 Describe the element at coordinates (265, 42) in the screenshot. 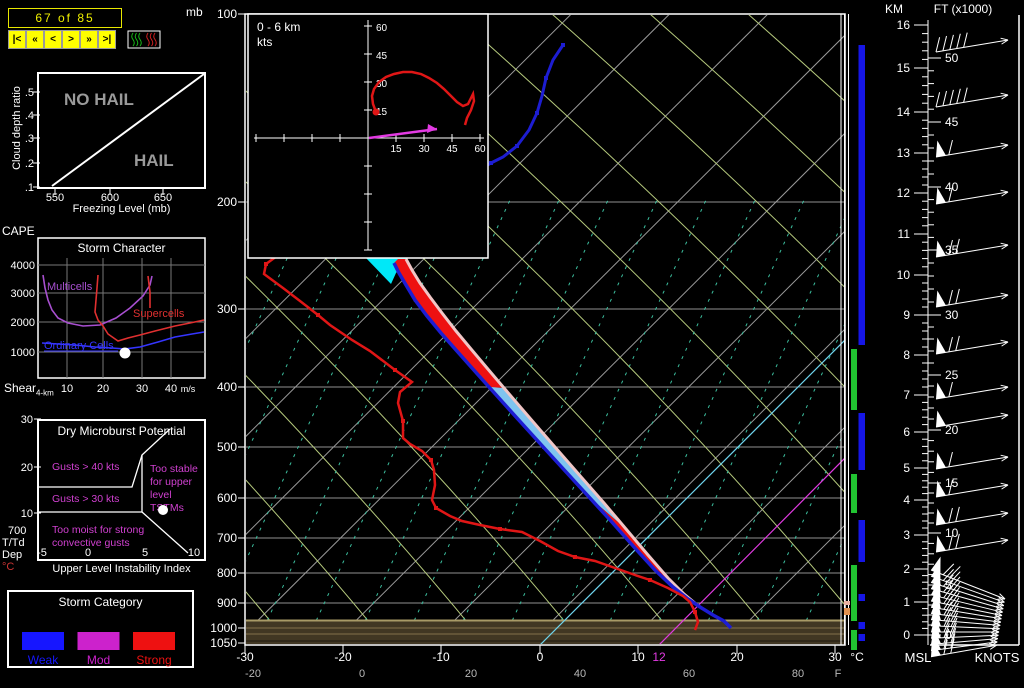

I see `hodograph-units-label: kts` at that location.